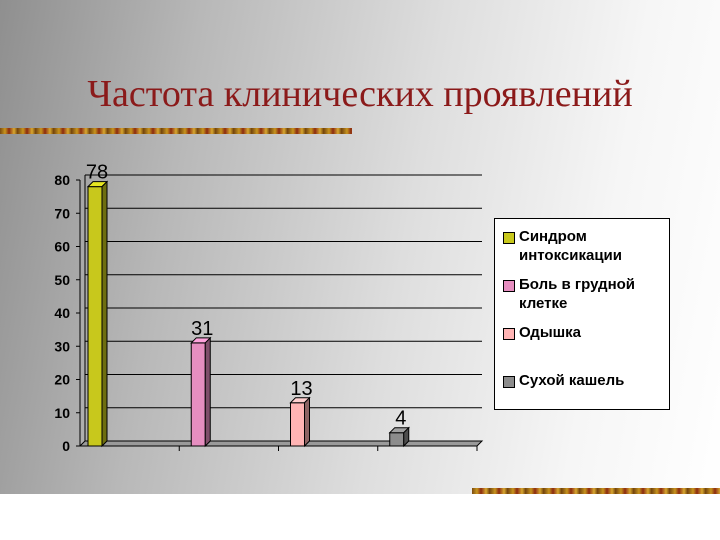 The width and height of the screenshot is (720, 540). What do you see at coordinates (550, 332) in the screenshot?
I see `legend-label: Одышка` at bounding box center [550, 332].